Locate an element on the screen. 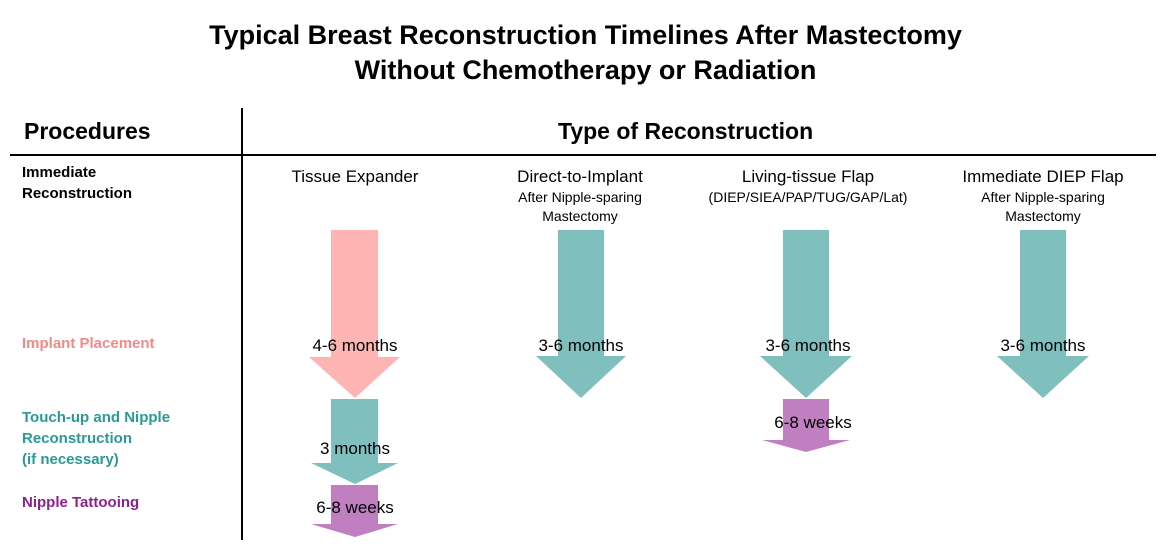 This screenshot has width=1171, height=556. expander-tattoo-arrow is located at coordinates (354, 511).